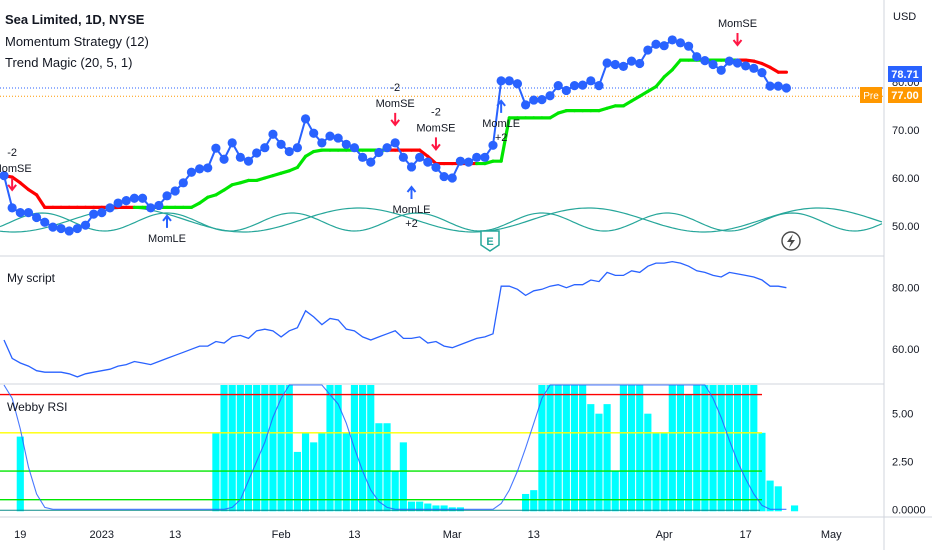 This screenshot has width=932, height=550. Describe the element at coordinates (68, 62) in the screenshot. I see `indicator-trend-magic-label: Trend Magic (20, 5, 1)` at that location.